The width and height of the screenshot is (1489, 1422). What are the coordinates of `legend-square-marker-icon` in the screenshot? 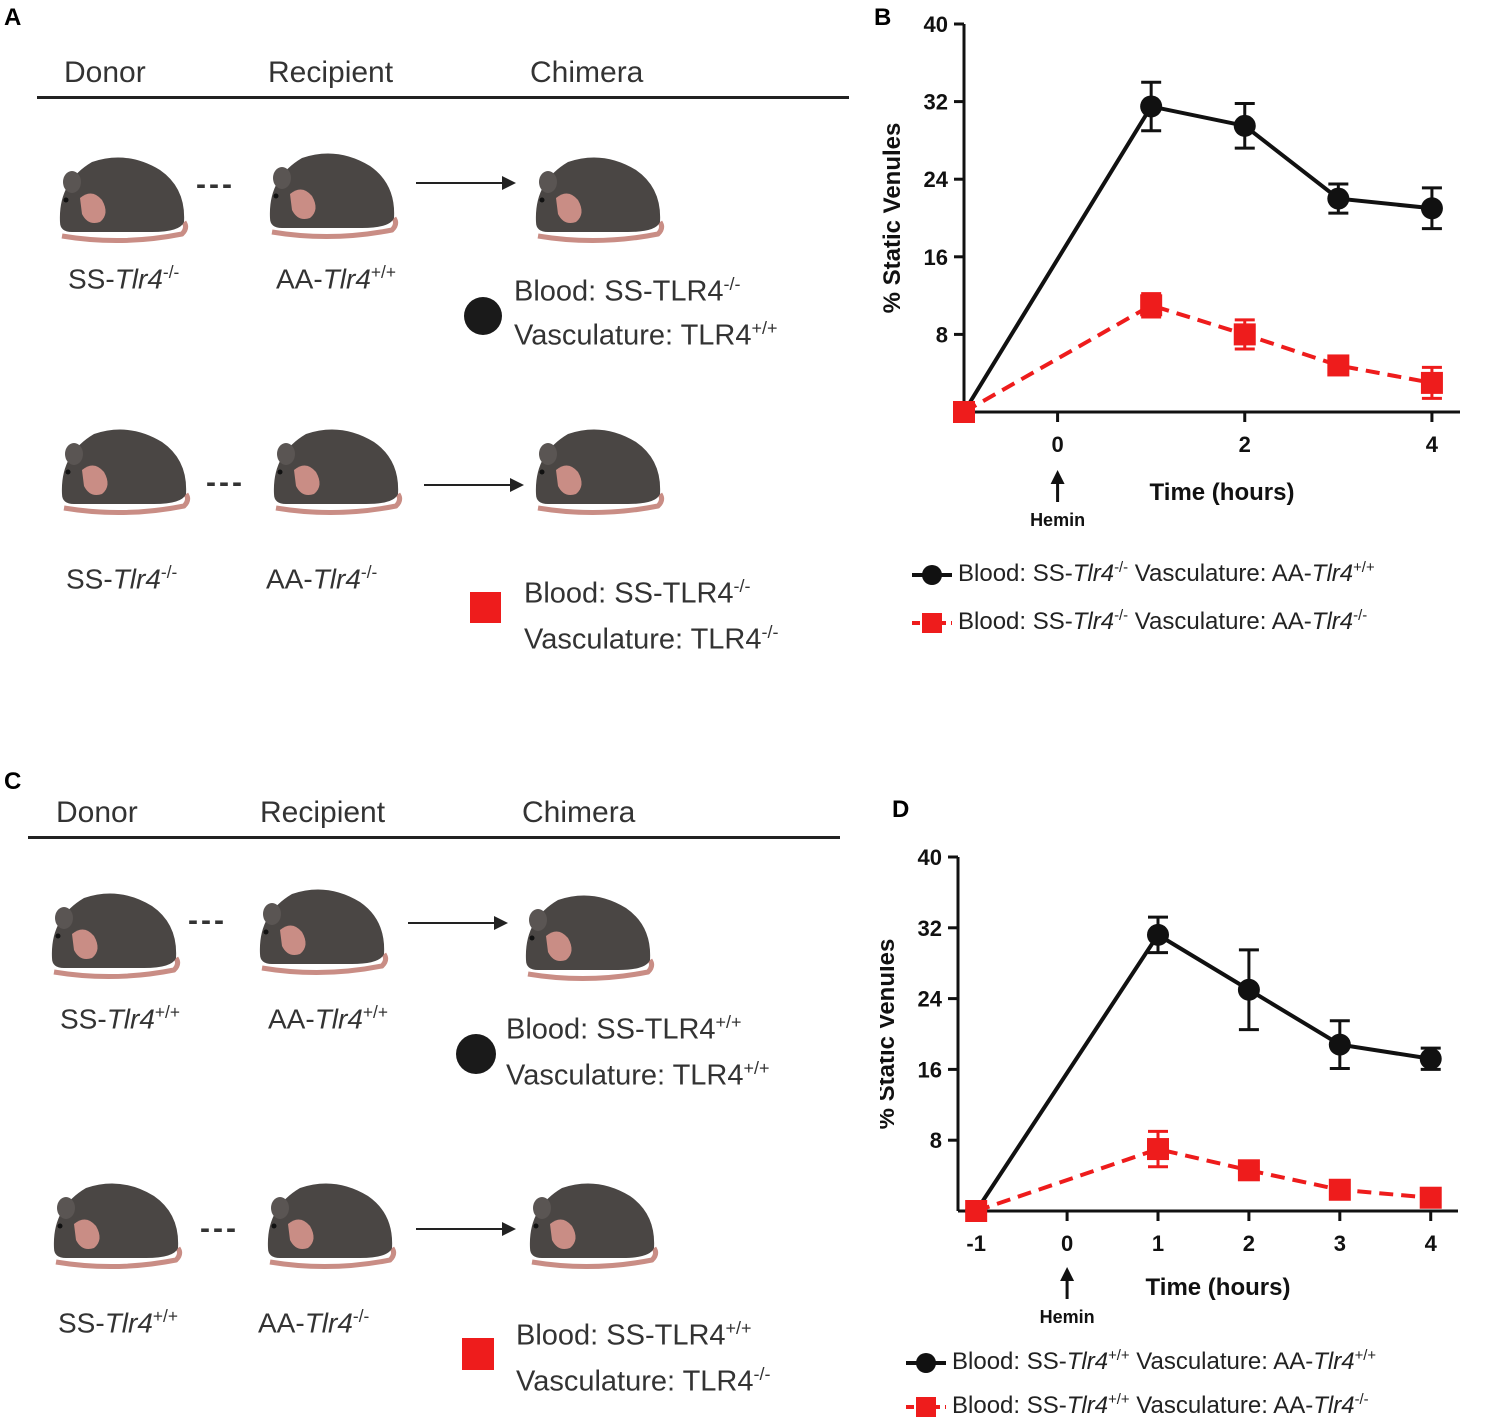 It's located at (932, 622).